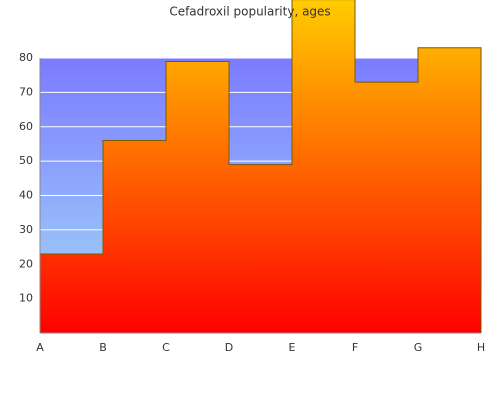 The width and height of the screenshot is (500, 400). Describe the element at coordinates (26, 195) in the screenshot. I see `y-tick-label: 40` at that location.